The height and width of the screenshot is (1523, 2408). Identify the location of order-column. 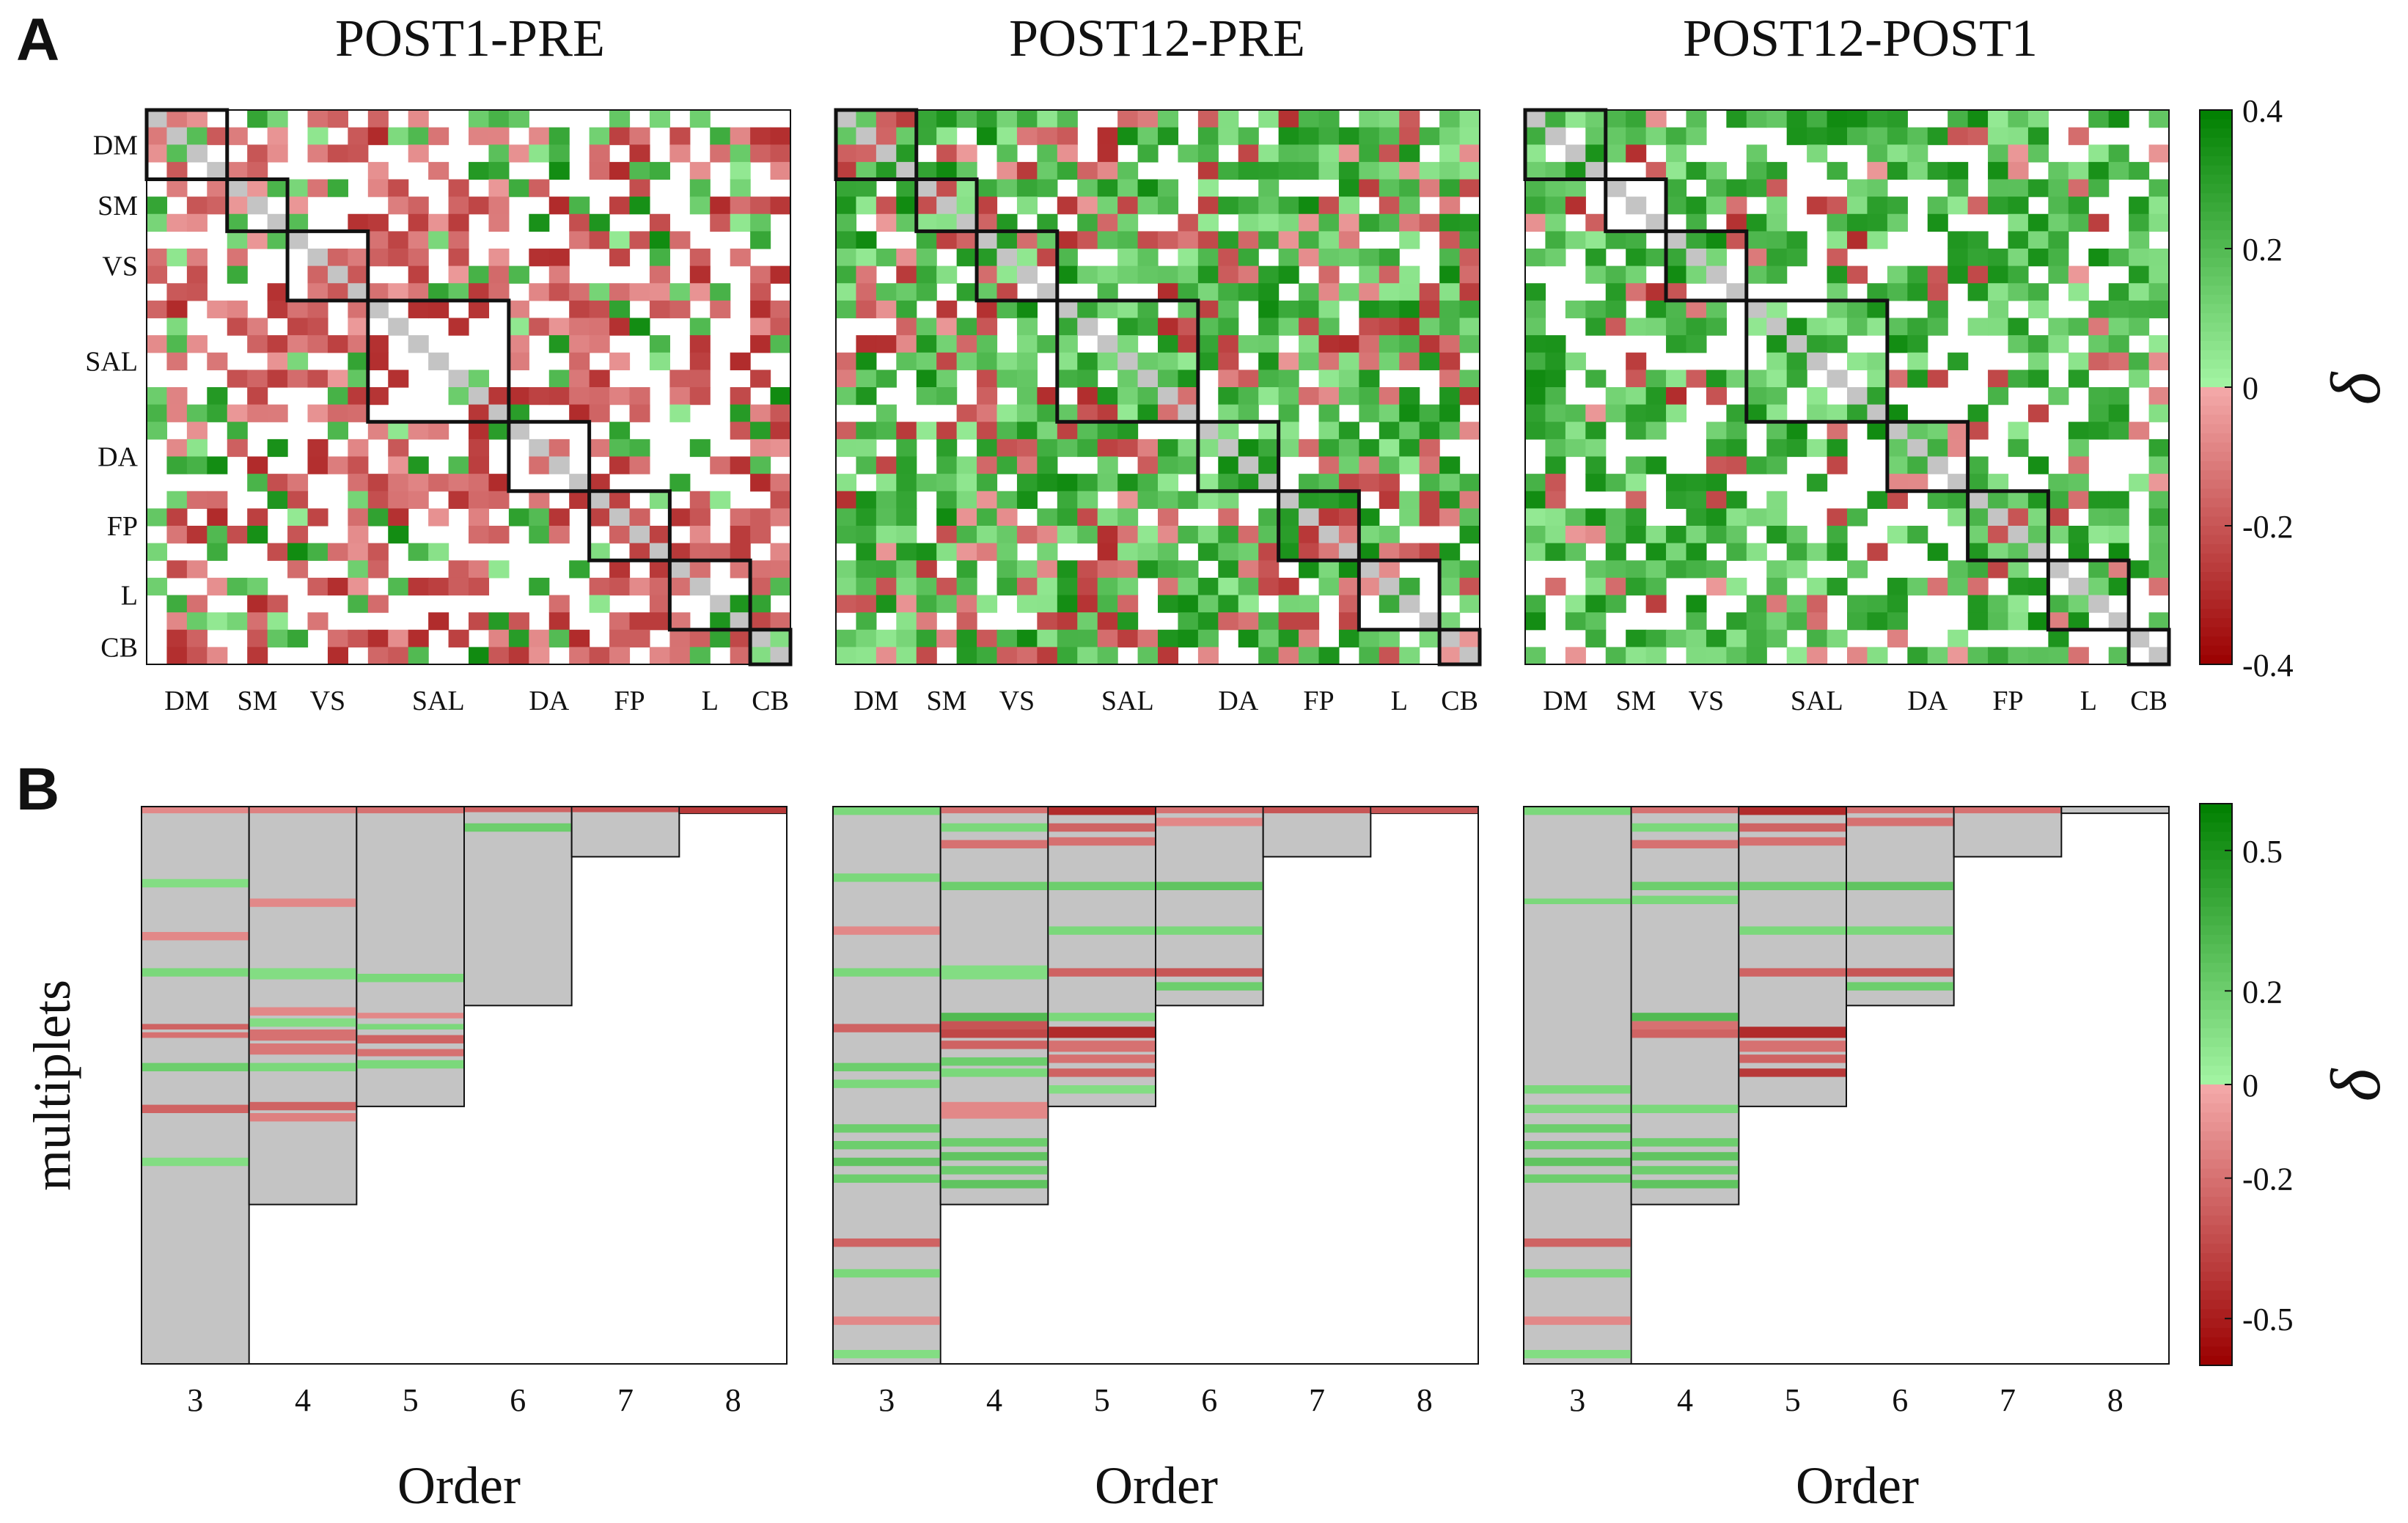
(2008, 832).